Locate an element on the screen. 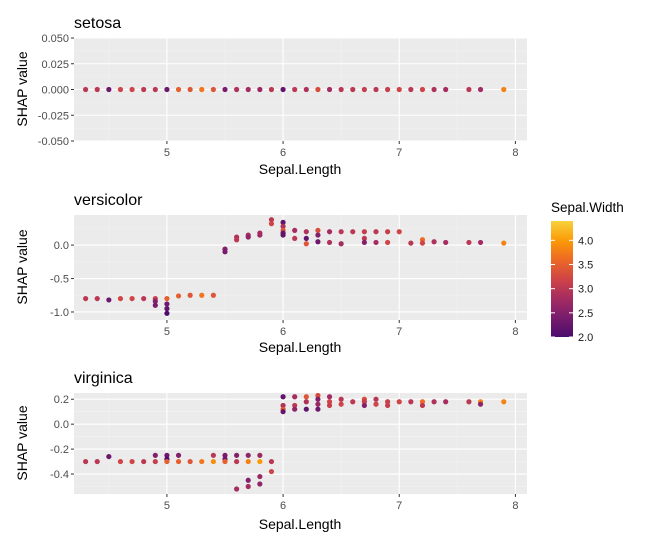 Image resolution: width=651 pixels, height=551 pixels. legend-title: Sepal.Width is located at coordinates (587, 207).